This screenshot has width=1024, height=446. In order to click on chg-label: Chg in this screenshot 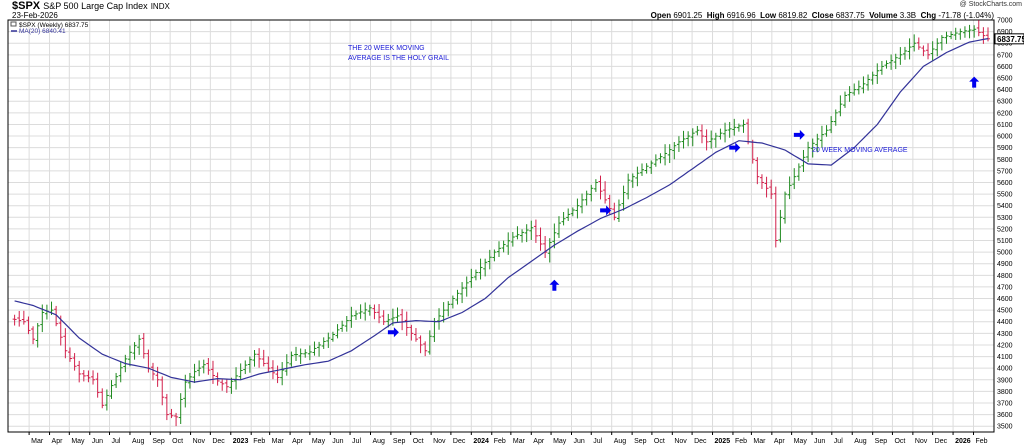, I will do `click(928, 15)`.